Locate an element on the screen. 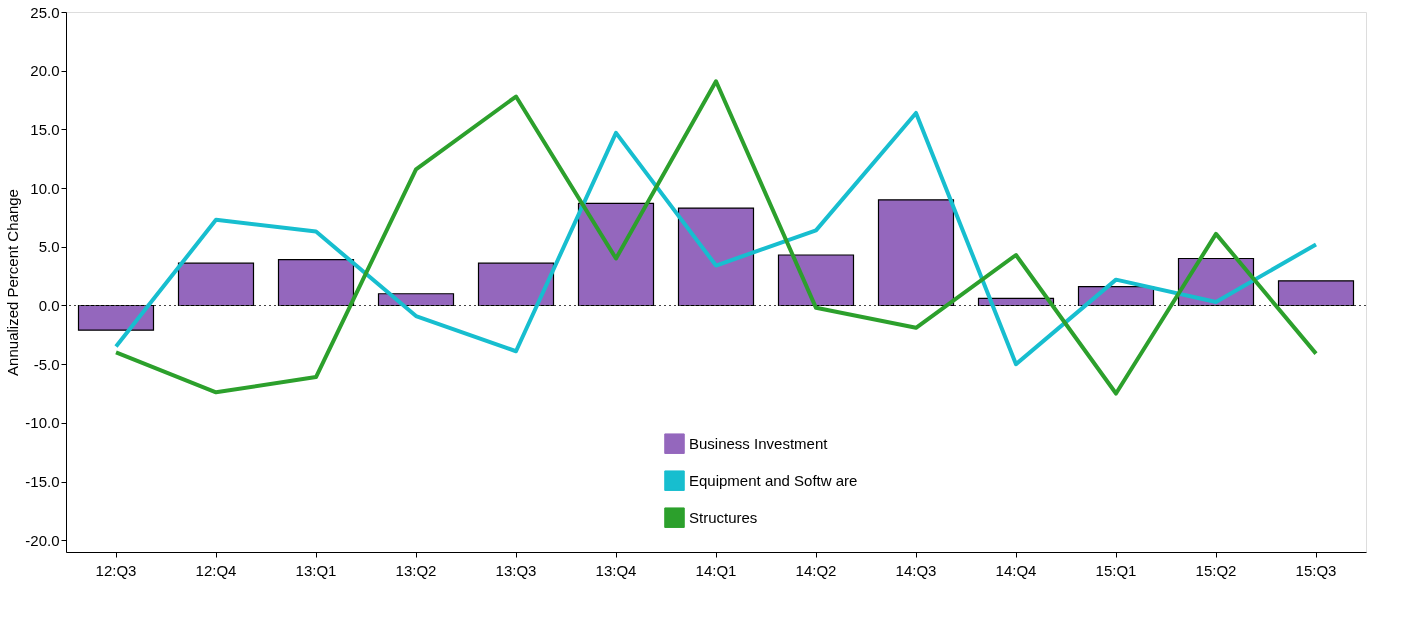  y-tick-label: 15.0 is located at coordinates (45, 129).